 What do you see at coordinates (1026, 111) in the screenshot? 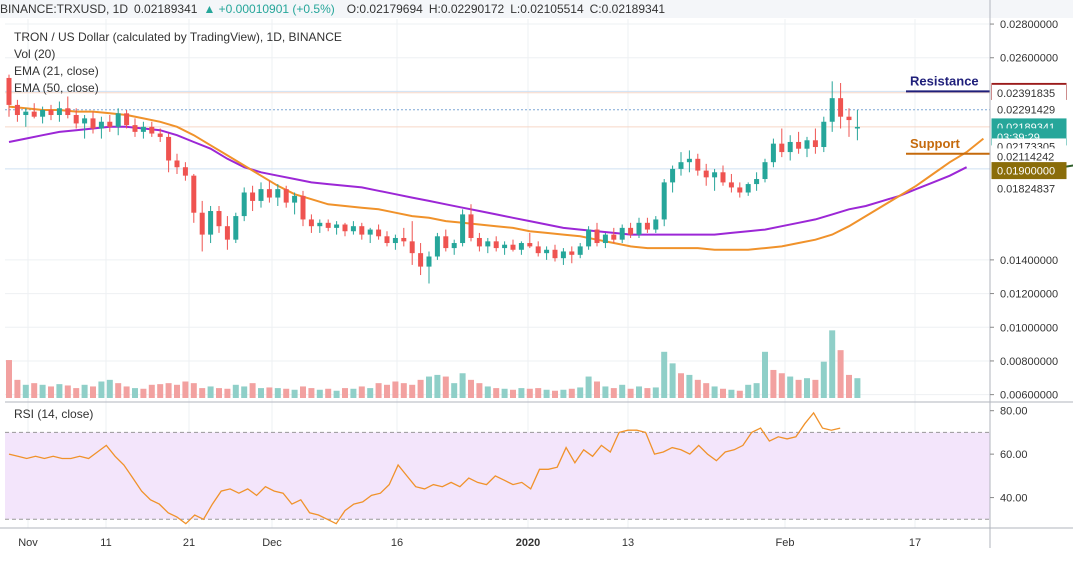
I see `price-tag-label: 0.02291429` at bounding box center [1026, 111].